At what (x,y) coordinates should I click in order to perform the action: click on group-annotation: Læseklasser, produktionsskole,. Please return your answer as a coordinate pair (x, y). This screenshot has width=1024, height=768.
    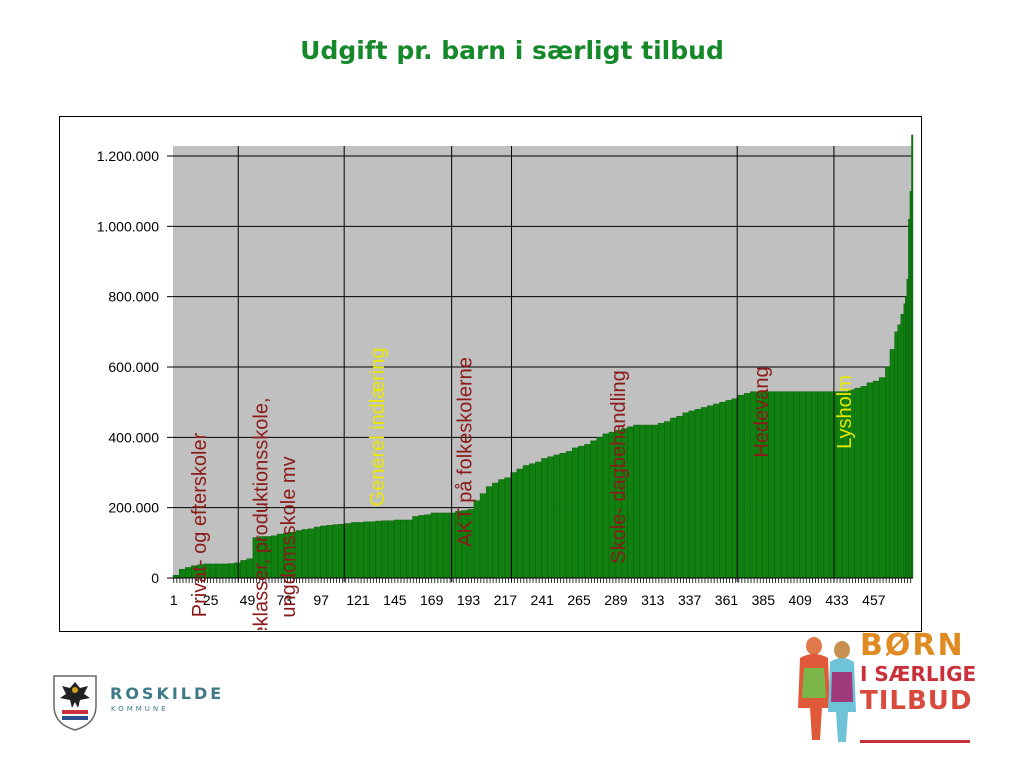
    Looking at the image, I should click on (261, 513).